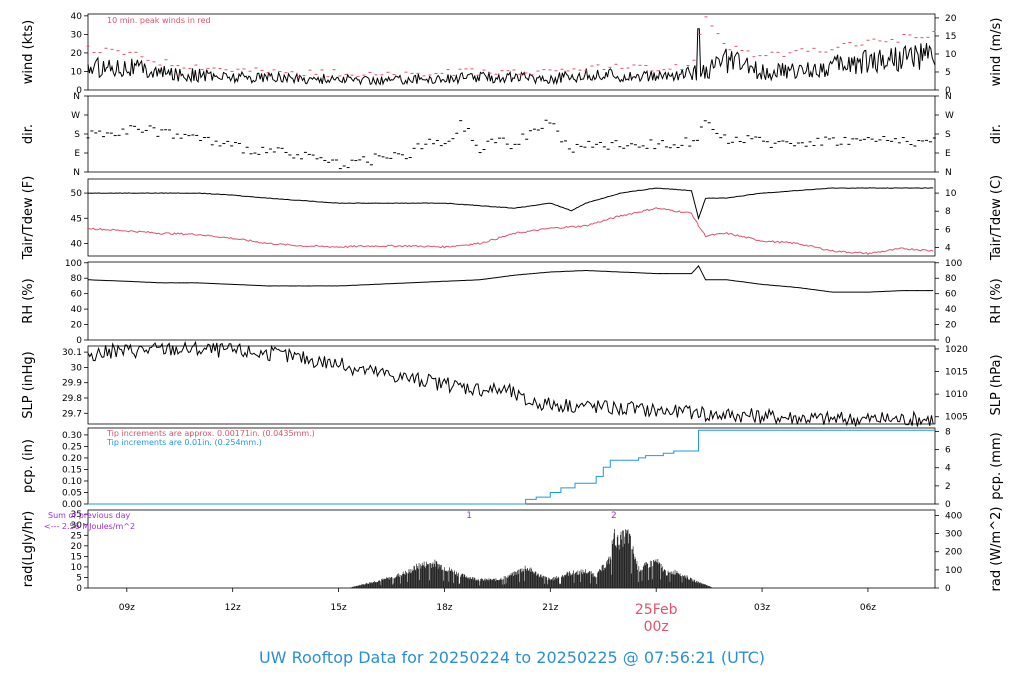  I want to click on x-tick-label: 21z, so click(550, 608).